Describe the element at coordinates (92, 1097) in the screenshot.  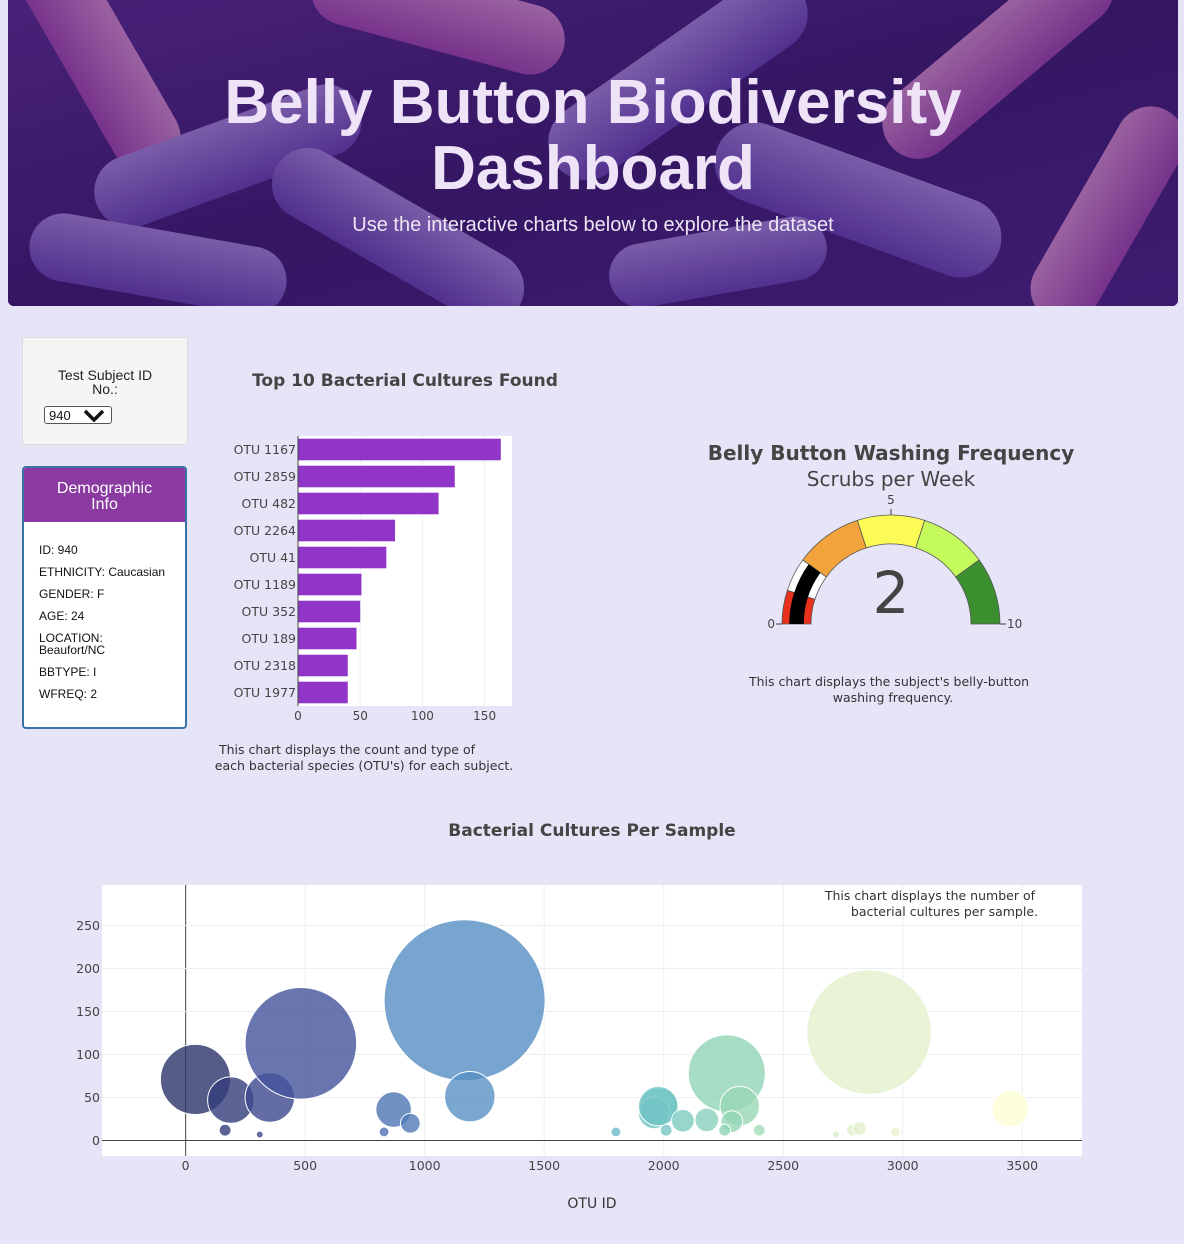
I see `bubble-y-tick-label: 50` at that location.